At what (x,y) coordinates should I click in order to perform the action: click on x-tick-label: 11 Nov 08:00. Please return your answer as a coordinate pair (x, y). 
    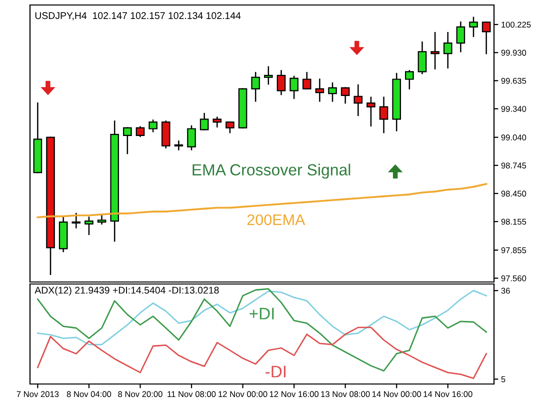
    Looking at the image, I should click on (192, 394).